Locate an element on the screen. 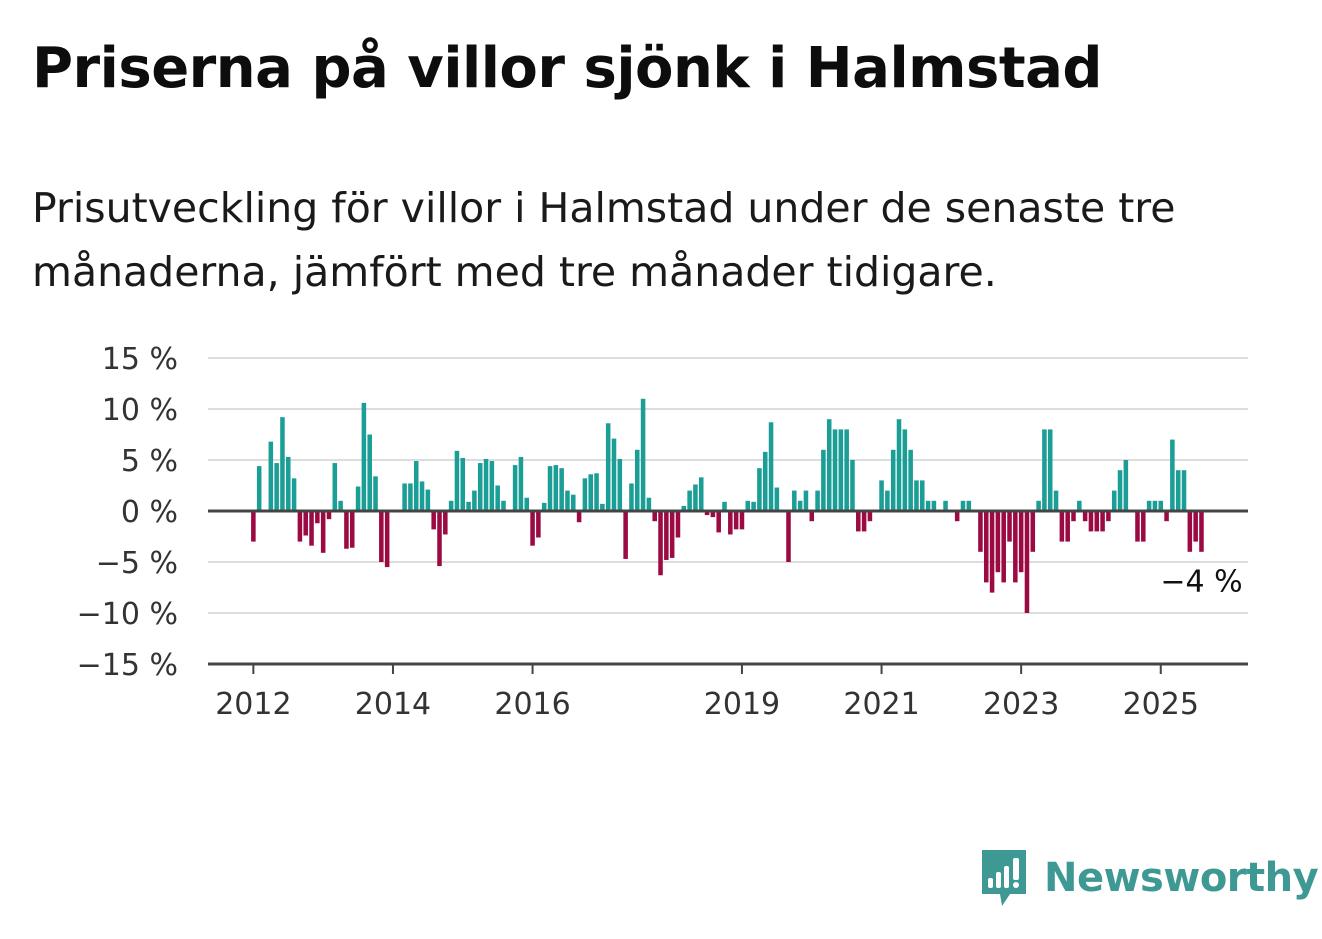 This screenshot has height=939, width=1322. x-tick-label: 2014 is located at coordinates (393, 704).